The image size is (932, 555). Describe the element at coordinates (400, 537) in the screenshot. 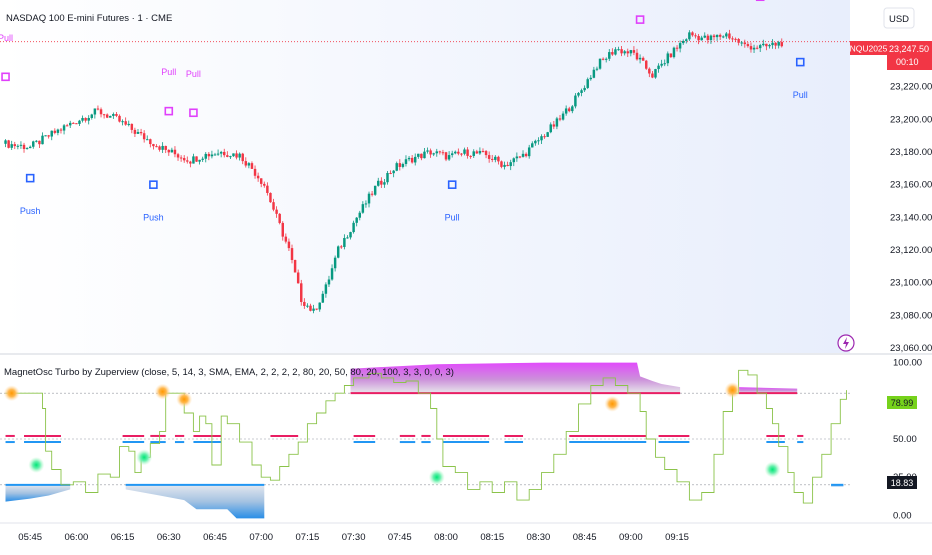

I see `time-tick-label: 07:45` at that location.